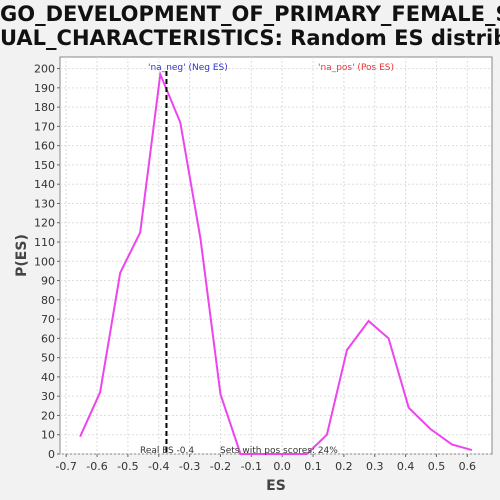 The height and width of the screenshot is (500, 500). What do you see at coordinates (44, 69) in the screenshot?
I see `y-tick-label: 200` at bounding box center [44, 69].